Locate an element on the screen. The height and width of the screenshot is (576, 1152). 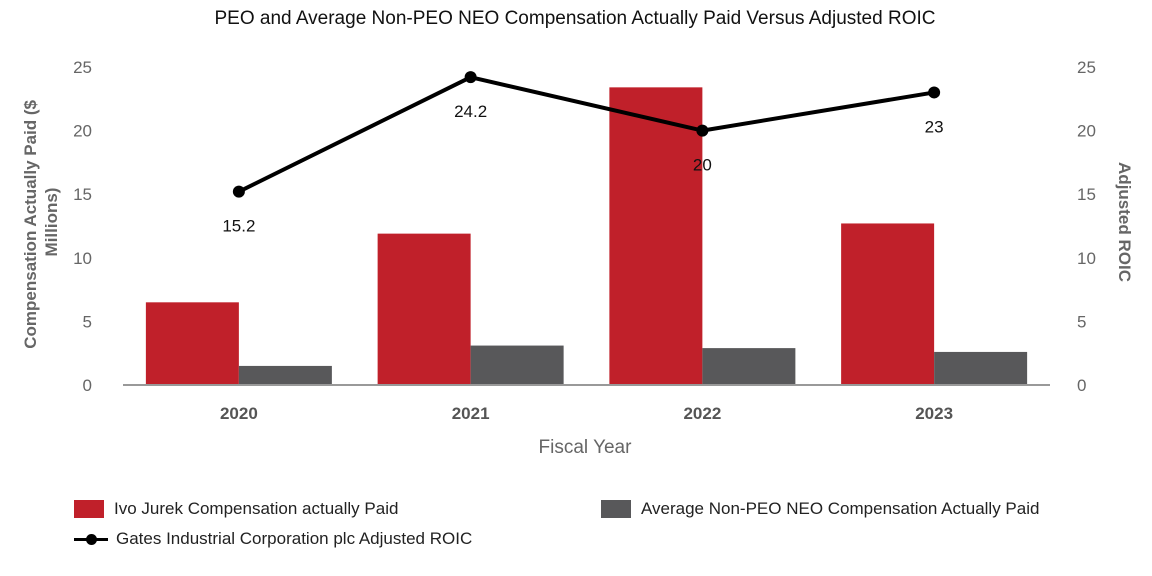
bar-neo-2022 is located at coordinates (749, 366).